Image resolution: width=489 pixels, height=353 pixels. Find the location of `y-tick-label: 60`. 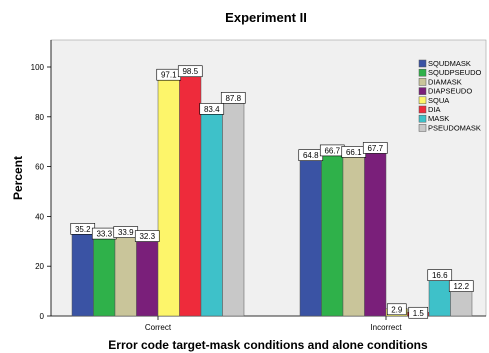

y-tick-label: 60 is located at coordinates (39, 167).